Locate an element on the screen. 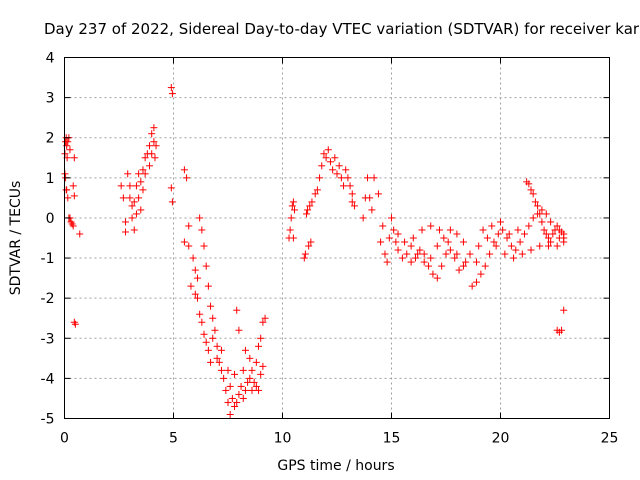 Image resolution: width=640 pixels, height=480 pixels. x-tick-label: 15 is located at coordinates (392, 439).